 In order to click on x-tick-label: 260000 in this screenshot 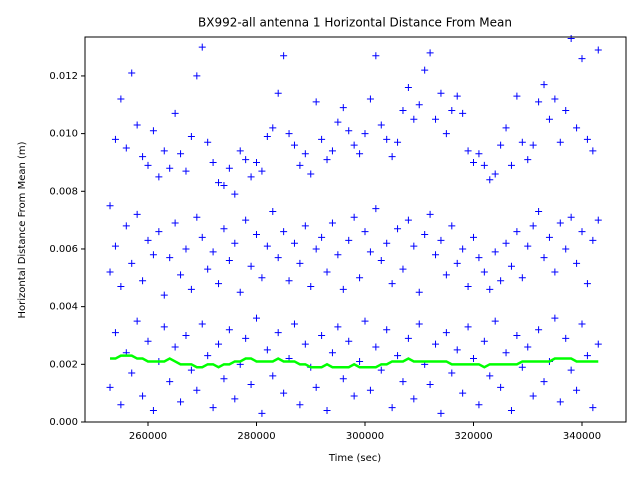, I will do `click(148, 436)`.